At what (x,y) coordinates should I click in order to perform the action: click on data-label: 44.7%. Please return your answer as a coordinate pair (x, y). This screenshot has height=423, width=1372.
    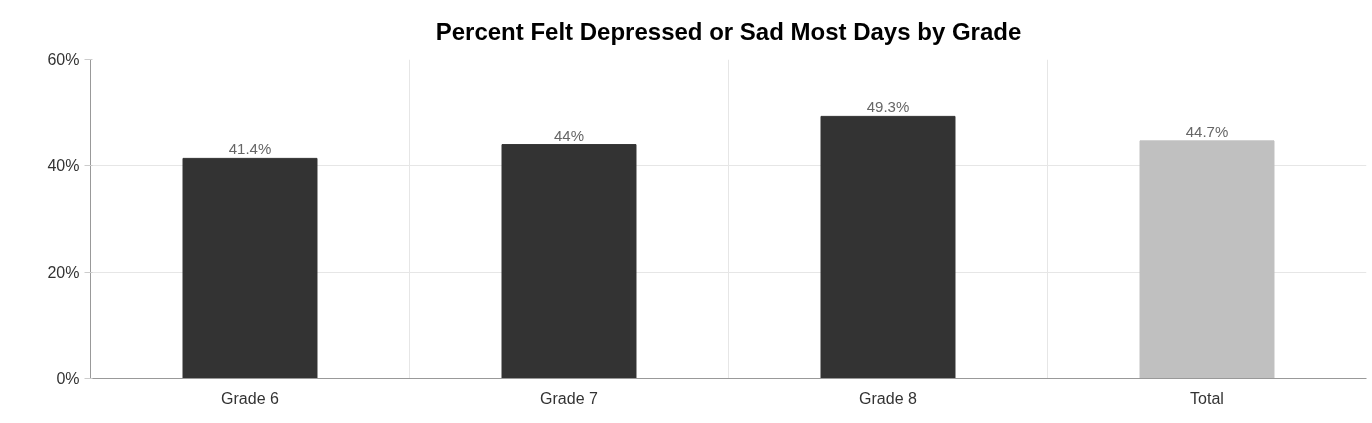
    Looking at the image, I should click on (1207, 131).